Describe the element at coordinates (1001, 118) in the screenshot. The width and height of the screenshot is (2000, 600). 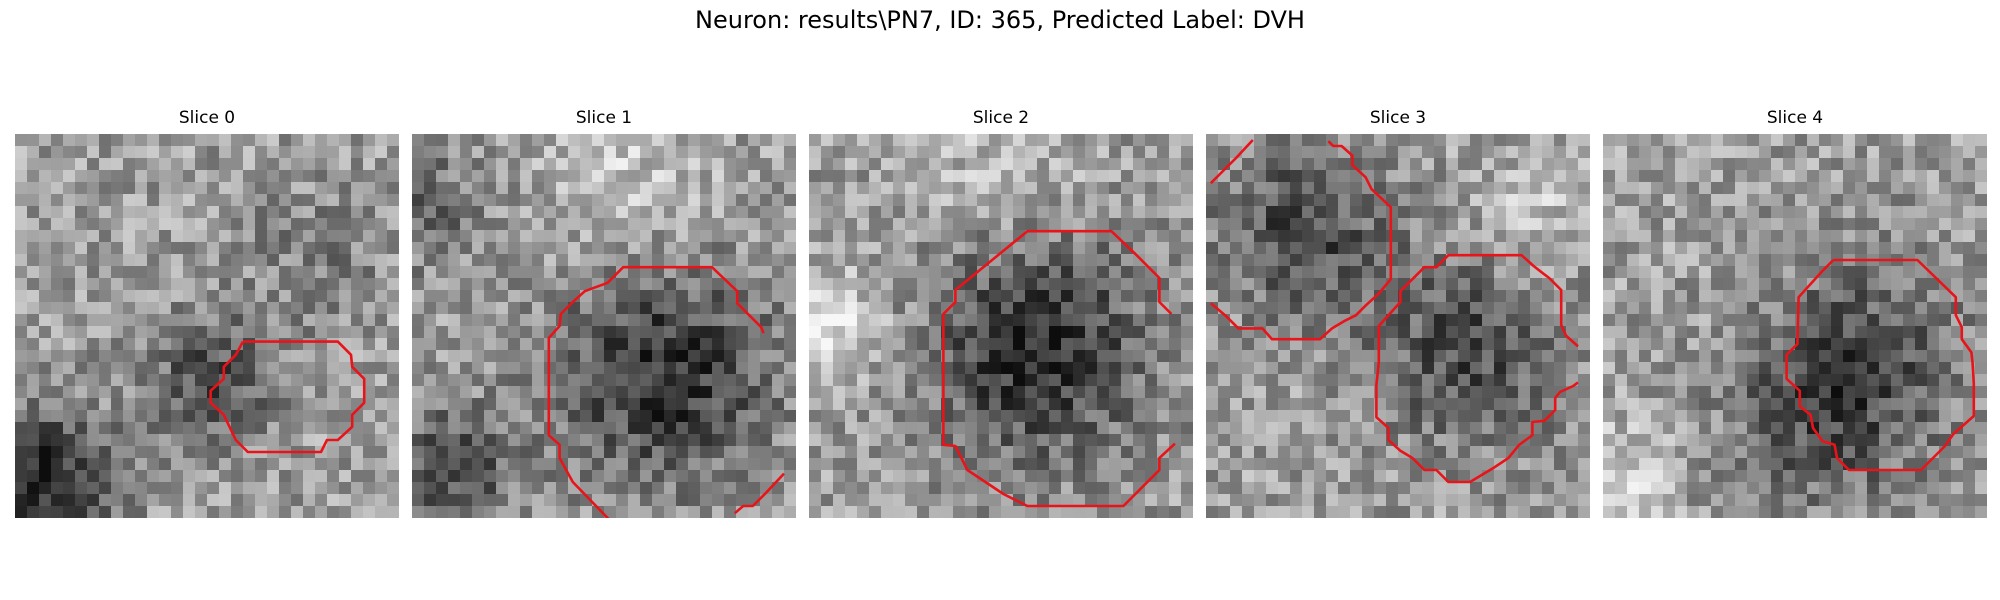
I see `slice-title-2: Slice 2` at that location.